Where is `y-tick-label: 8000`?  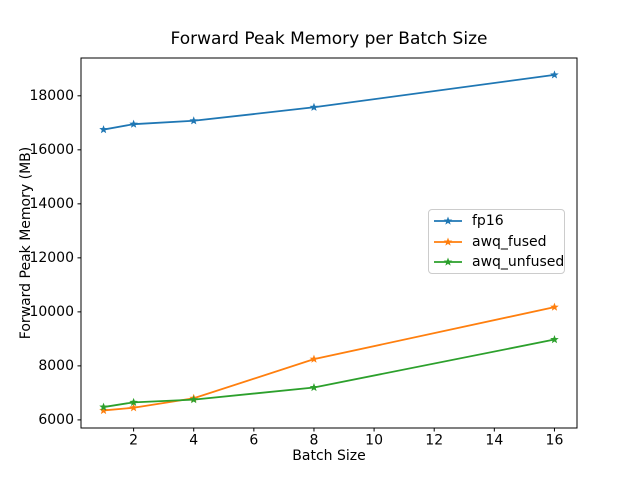 y-tick-label: 8000 is located at coordinates (56, 366).